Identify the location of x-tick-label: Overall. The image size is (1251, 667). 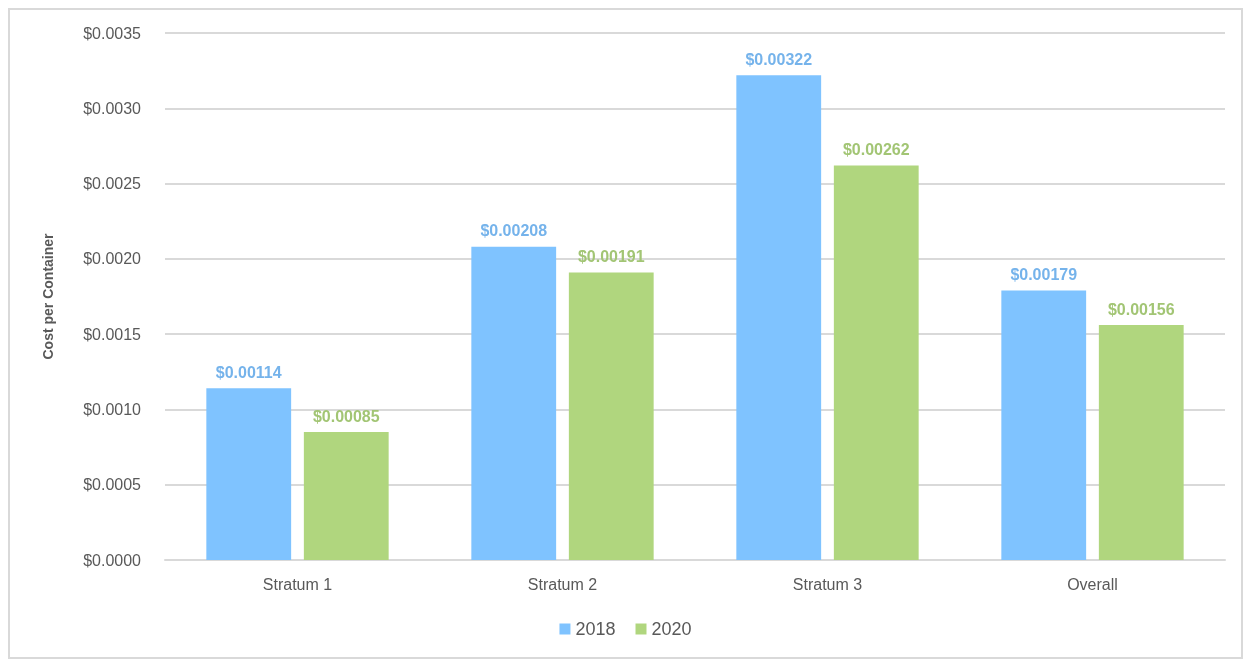
(1092, 584).